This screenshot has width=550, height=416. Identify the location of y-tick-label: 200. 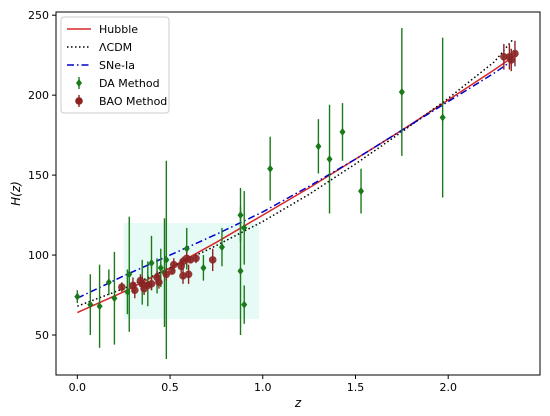
(38, 95).